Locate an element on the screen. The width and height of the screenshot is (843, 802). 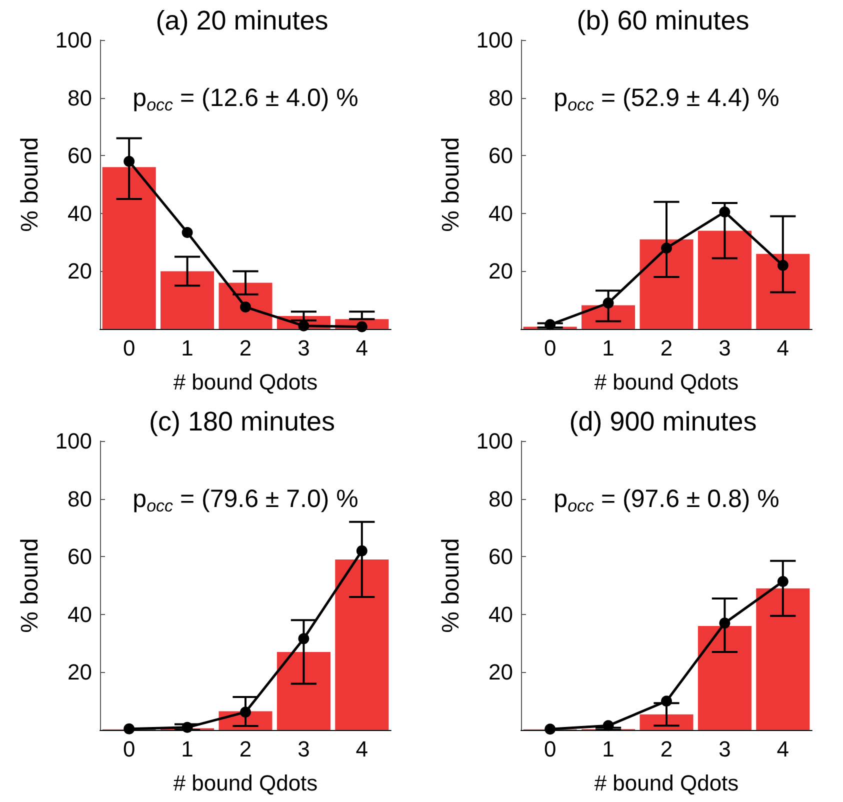
chart-title: (d) 900 minutes is located at coordinates (663, 421).